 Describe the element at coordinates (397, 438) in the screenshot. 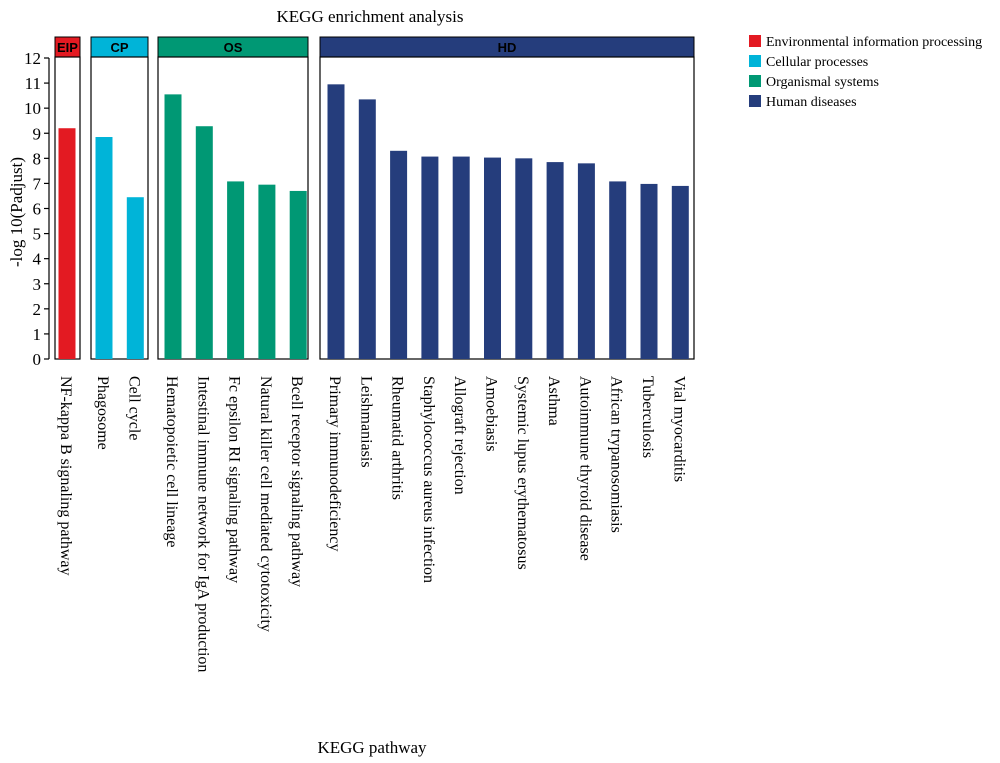

I see `x-tick-label: Rheumatid arthritis` at that location.